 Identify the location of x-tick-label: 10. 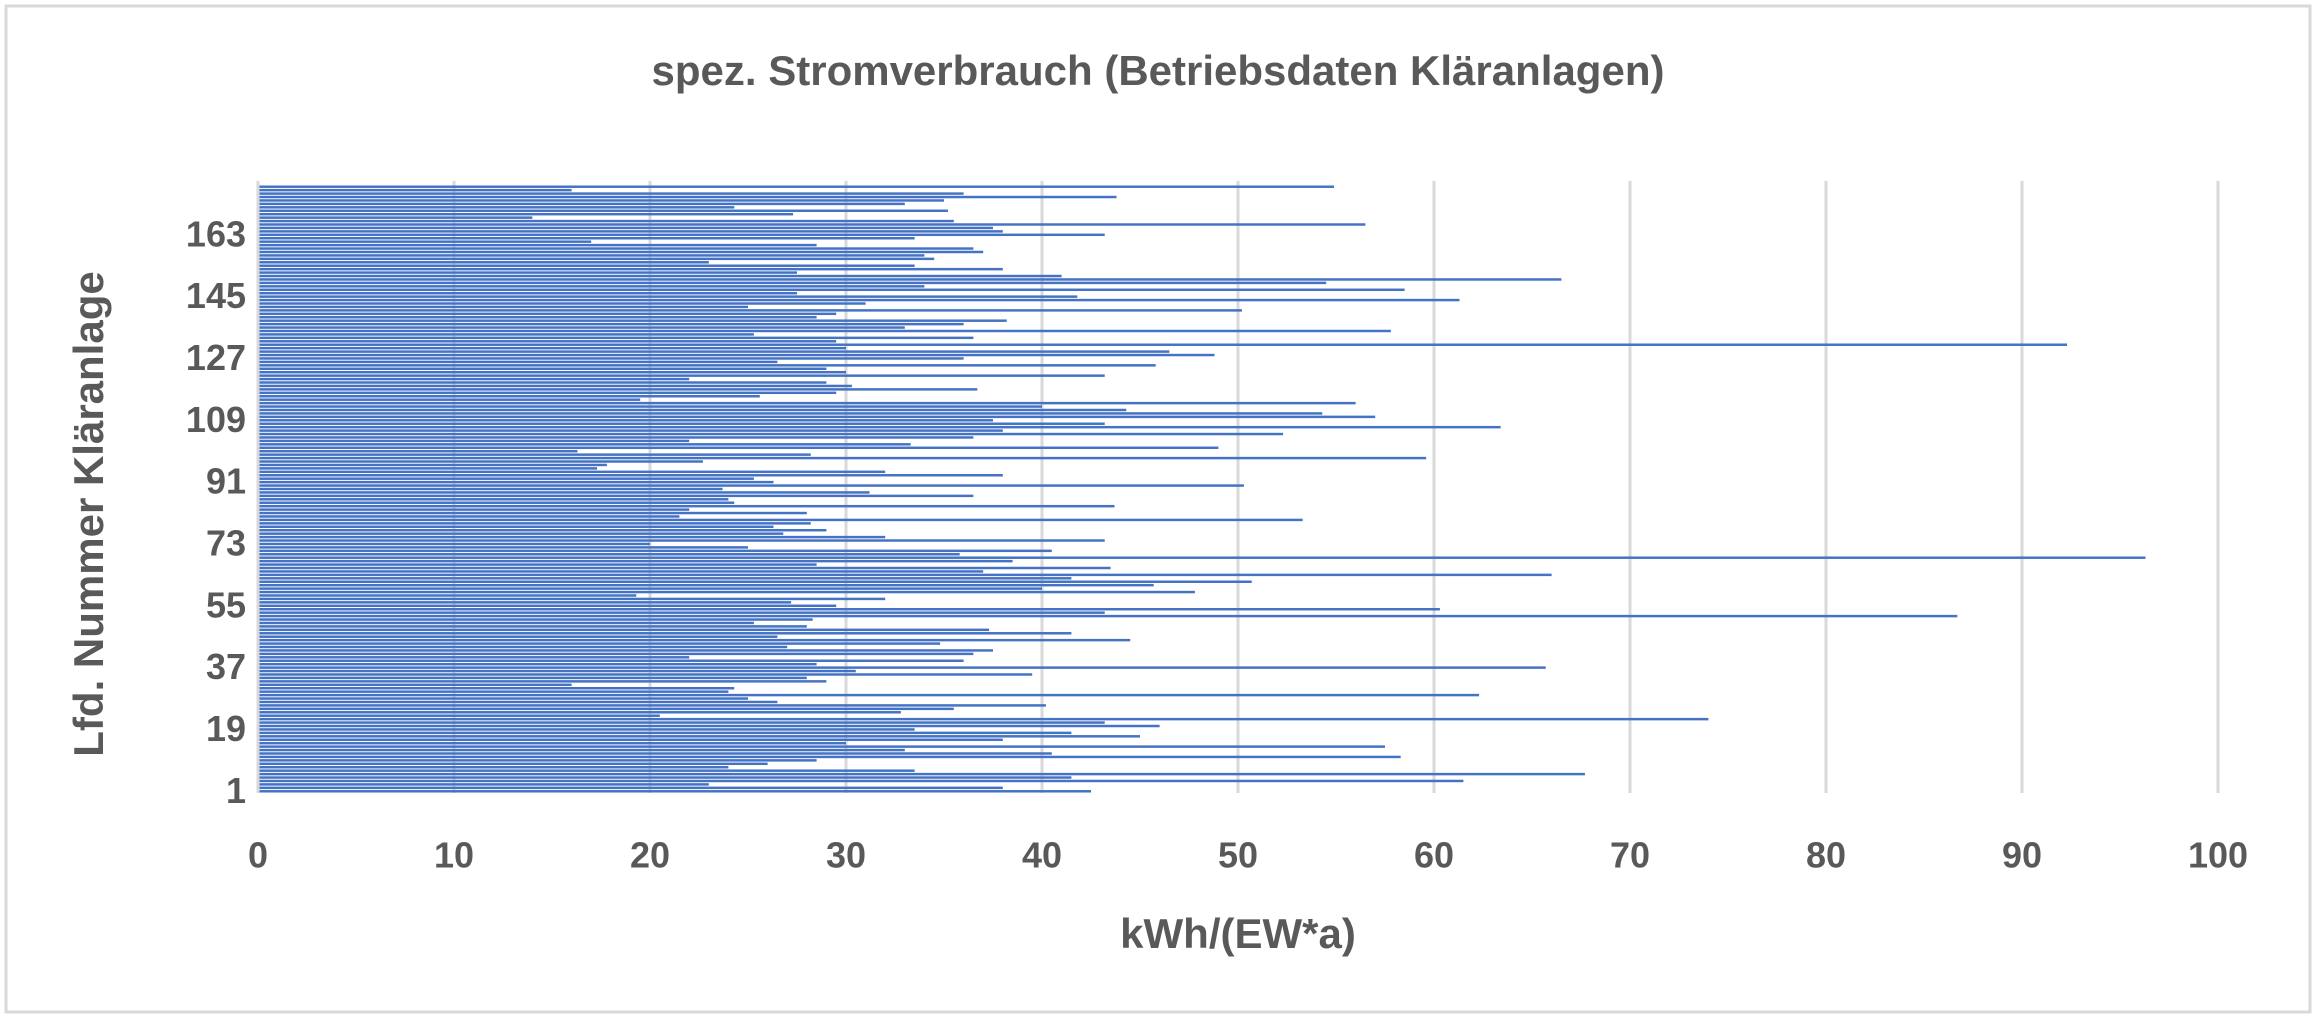
(454, 855).